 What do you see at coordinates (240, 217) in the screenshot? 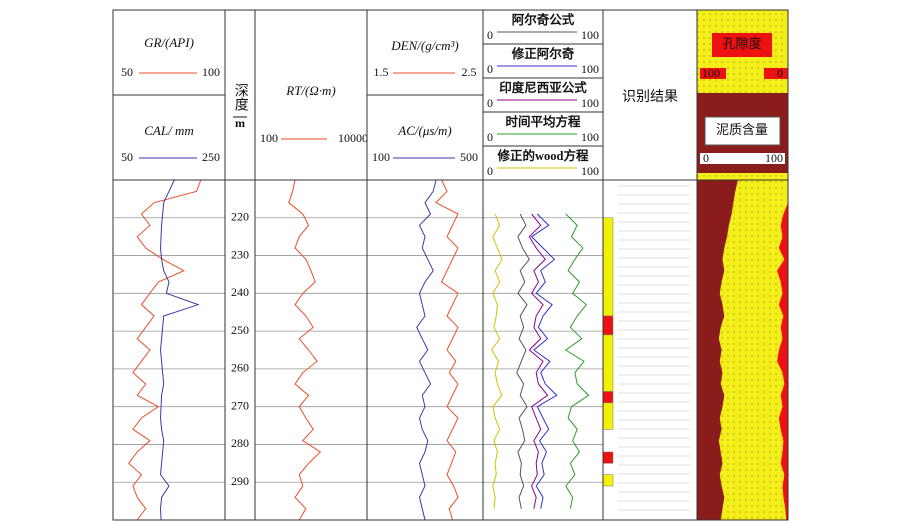
I see `depth-tick-label: 220` at bounding box center [240, 217].